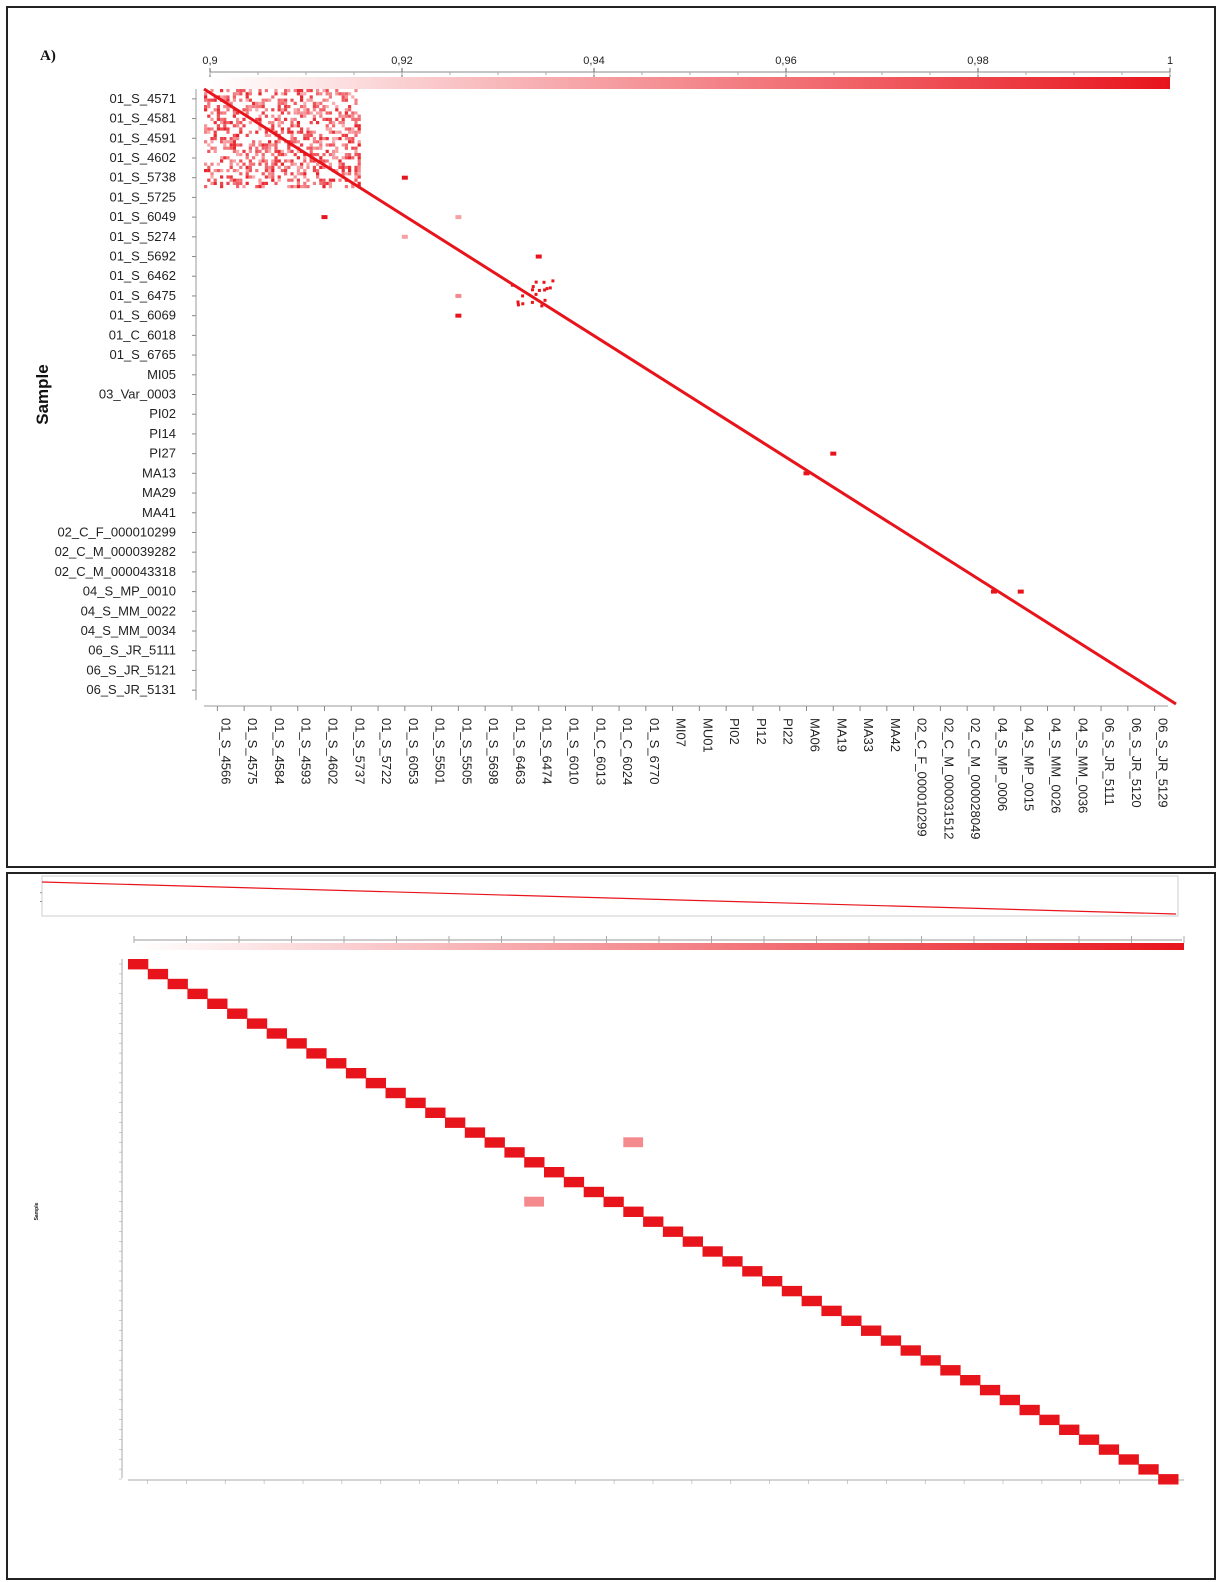 The height and width of the screenshot is (1582, 1222). What do you see at coordinates (547, 751) in the screenshot?
I see `x-tick-label: 01_S_6474` at bounding box center [547, 751].